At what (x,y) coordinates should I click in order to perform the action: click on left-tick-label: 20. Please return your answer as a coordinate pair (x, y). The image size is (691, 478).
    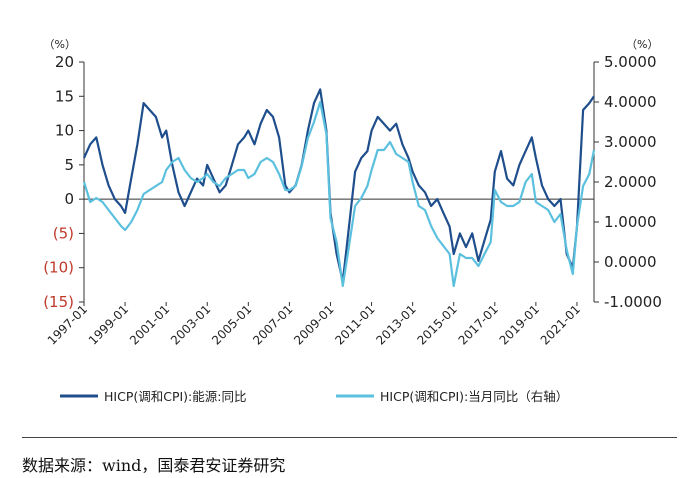
    Looking at the image, I should click on (64, 62).